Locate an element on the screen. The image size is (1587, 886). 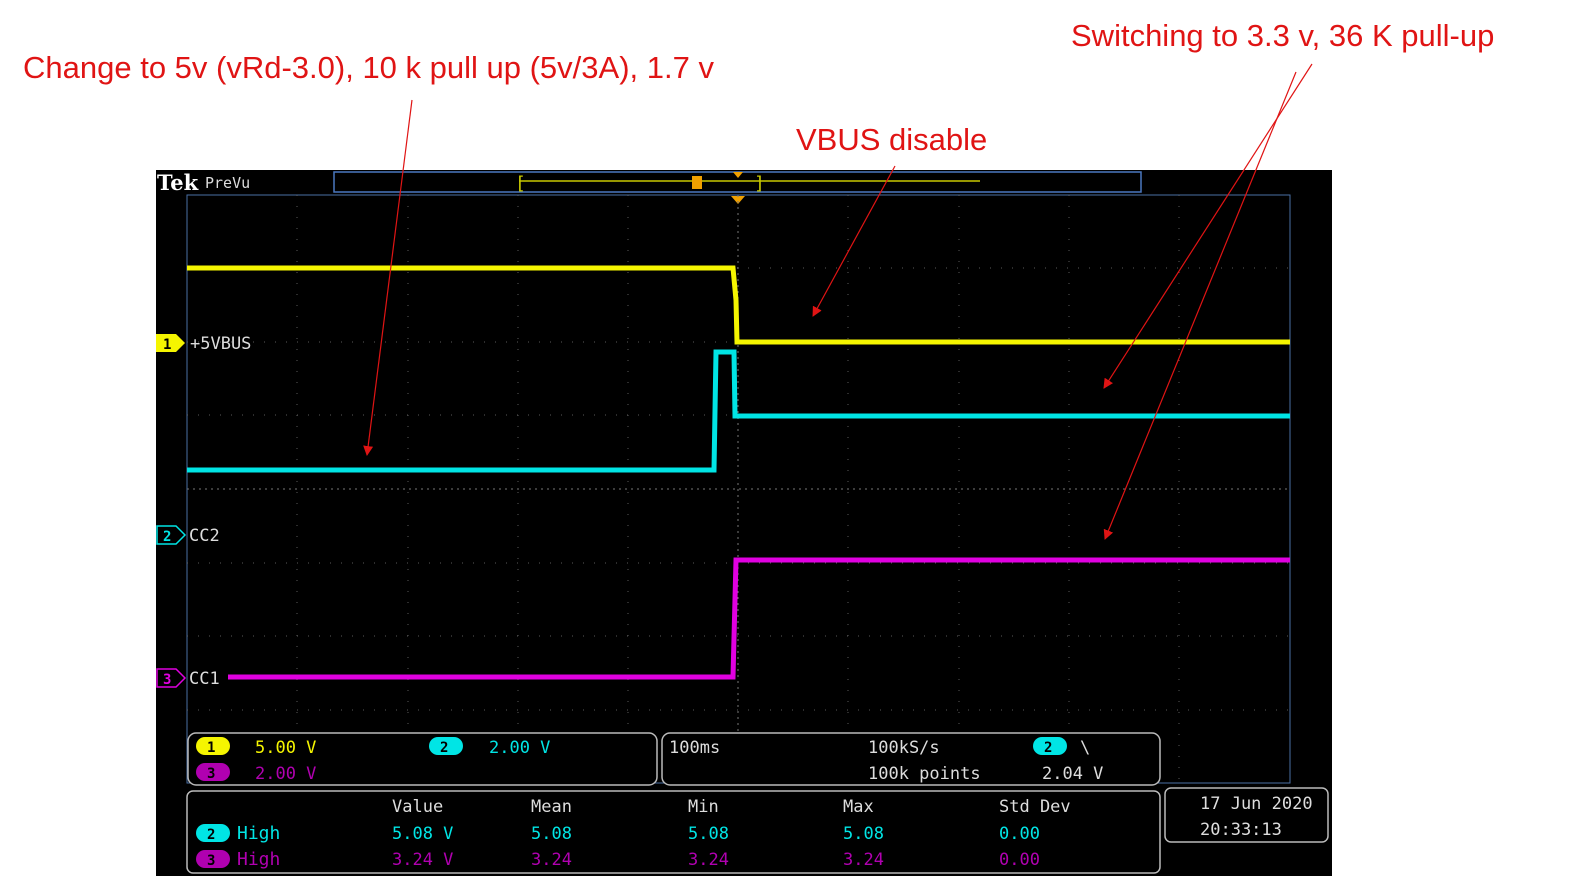
meas-header-stddev: Std Dev is located at coordinates (1035, 807).